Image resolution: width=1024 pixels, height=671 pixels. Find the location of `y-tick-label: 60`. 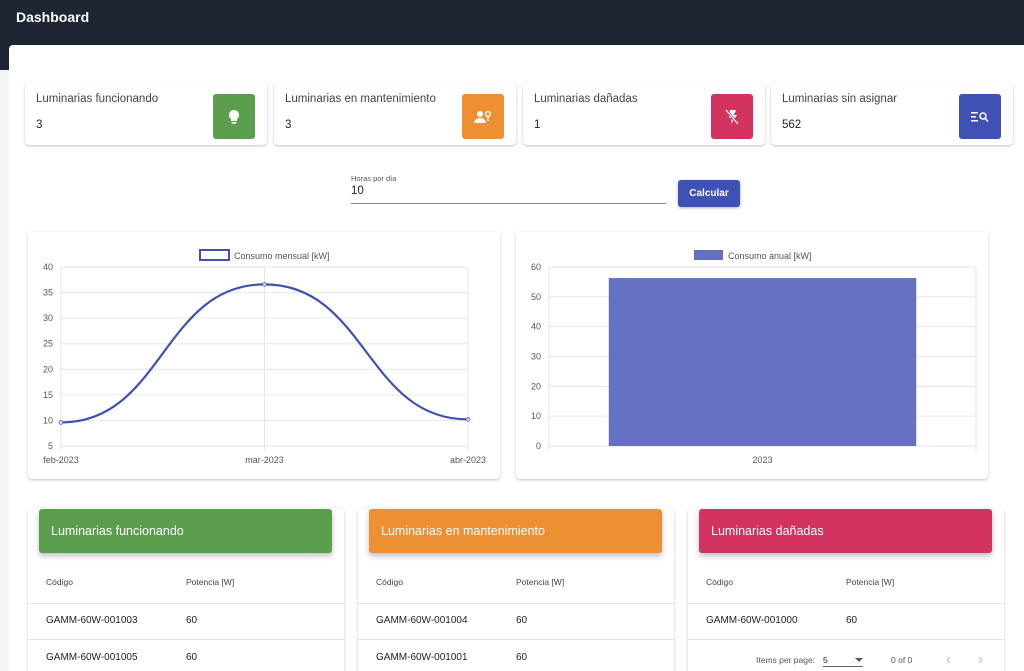

y-tick-label: 60 is located at coordinates (536, 267).